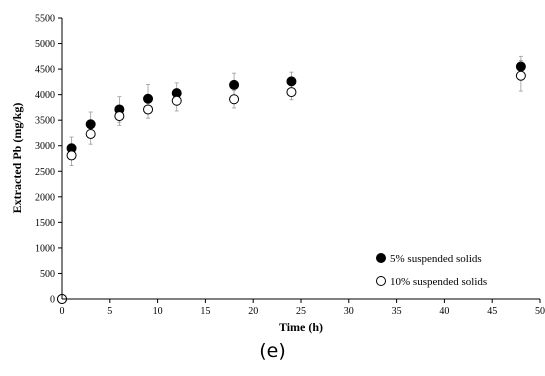 Image resolution: width=545 pixels, height=376 pixels. Describe the element at coordinates (301, 327) in the screenshot. I see `x-axis-title: Time (h)` at that location.